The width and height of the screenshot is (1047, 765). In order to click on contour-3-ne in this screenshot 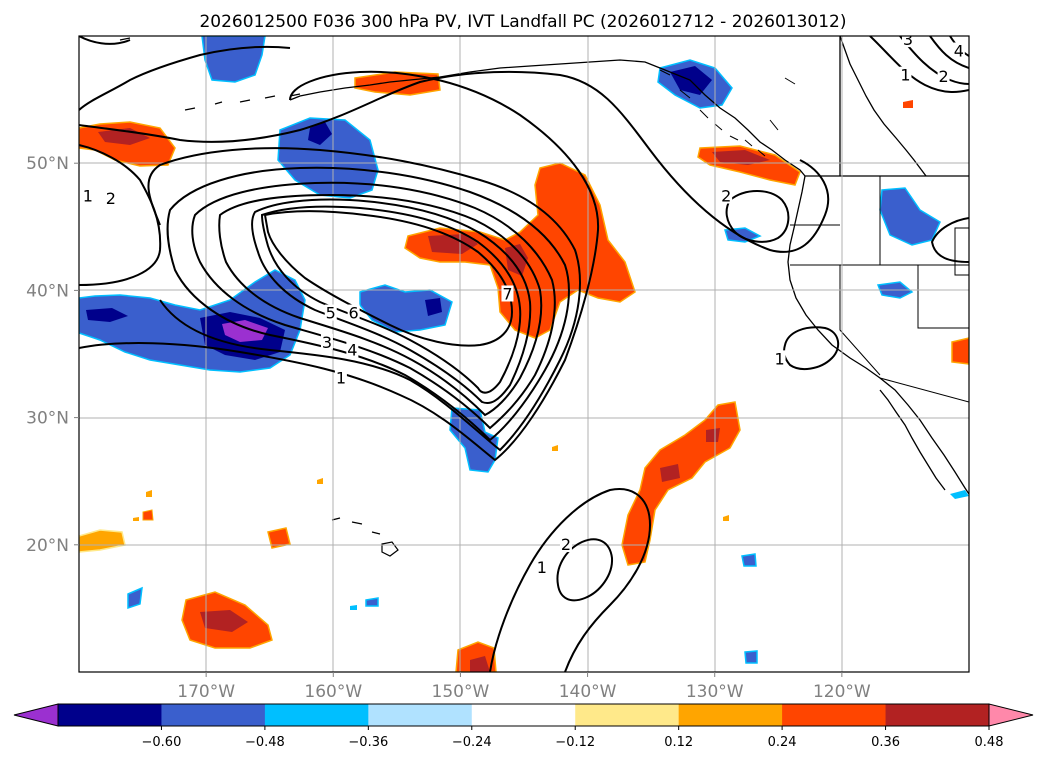, I will do `click(949, 52)`.